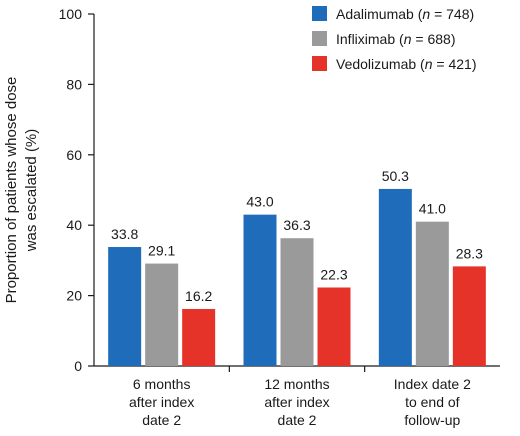 This screenshot has height=436, width=520. Describe the element at coordinates (74, 296) in the screenshot. I see `y-tick-label: 20` at that location.